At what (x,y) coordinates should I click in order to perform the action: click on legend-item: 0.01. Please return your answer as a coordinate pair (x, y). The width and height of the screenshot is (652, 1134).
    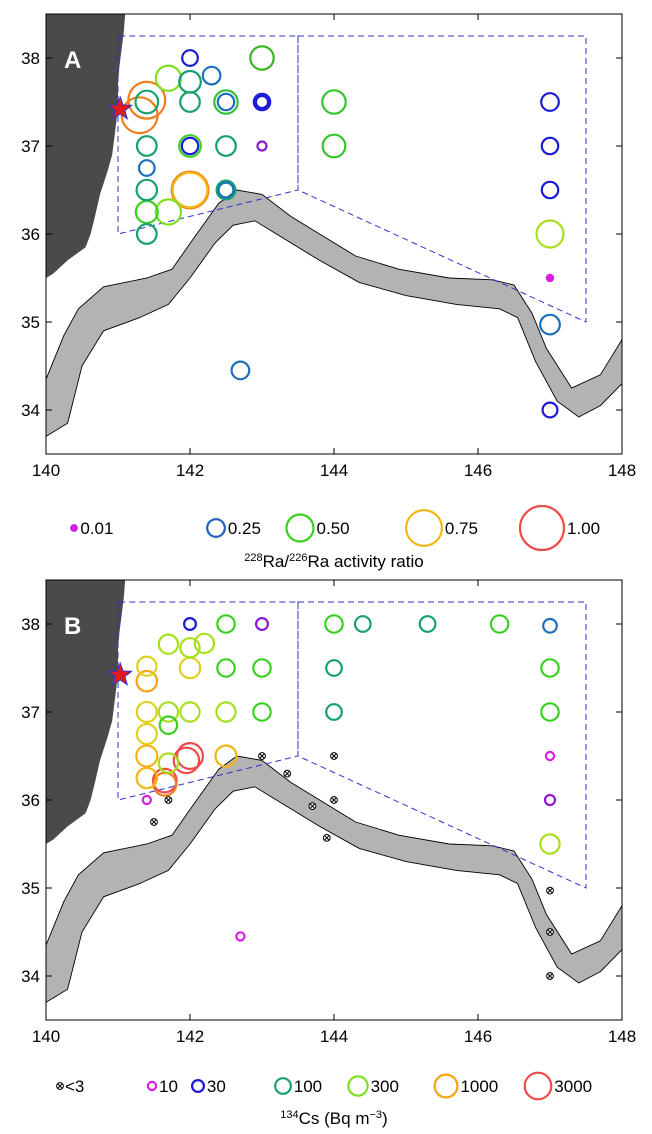
    Looking at the image, I should click on (91, 528).